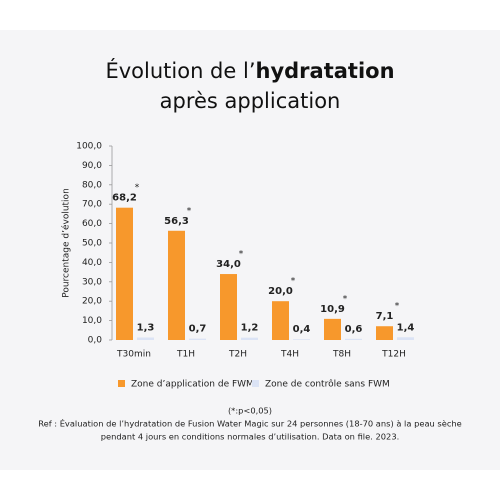 Image resolution: width=500 pixels, height=500 pixels. I want to click on x-tick-label: T8H, so click(341, 355).